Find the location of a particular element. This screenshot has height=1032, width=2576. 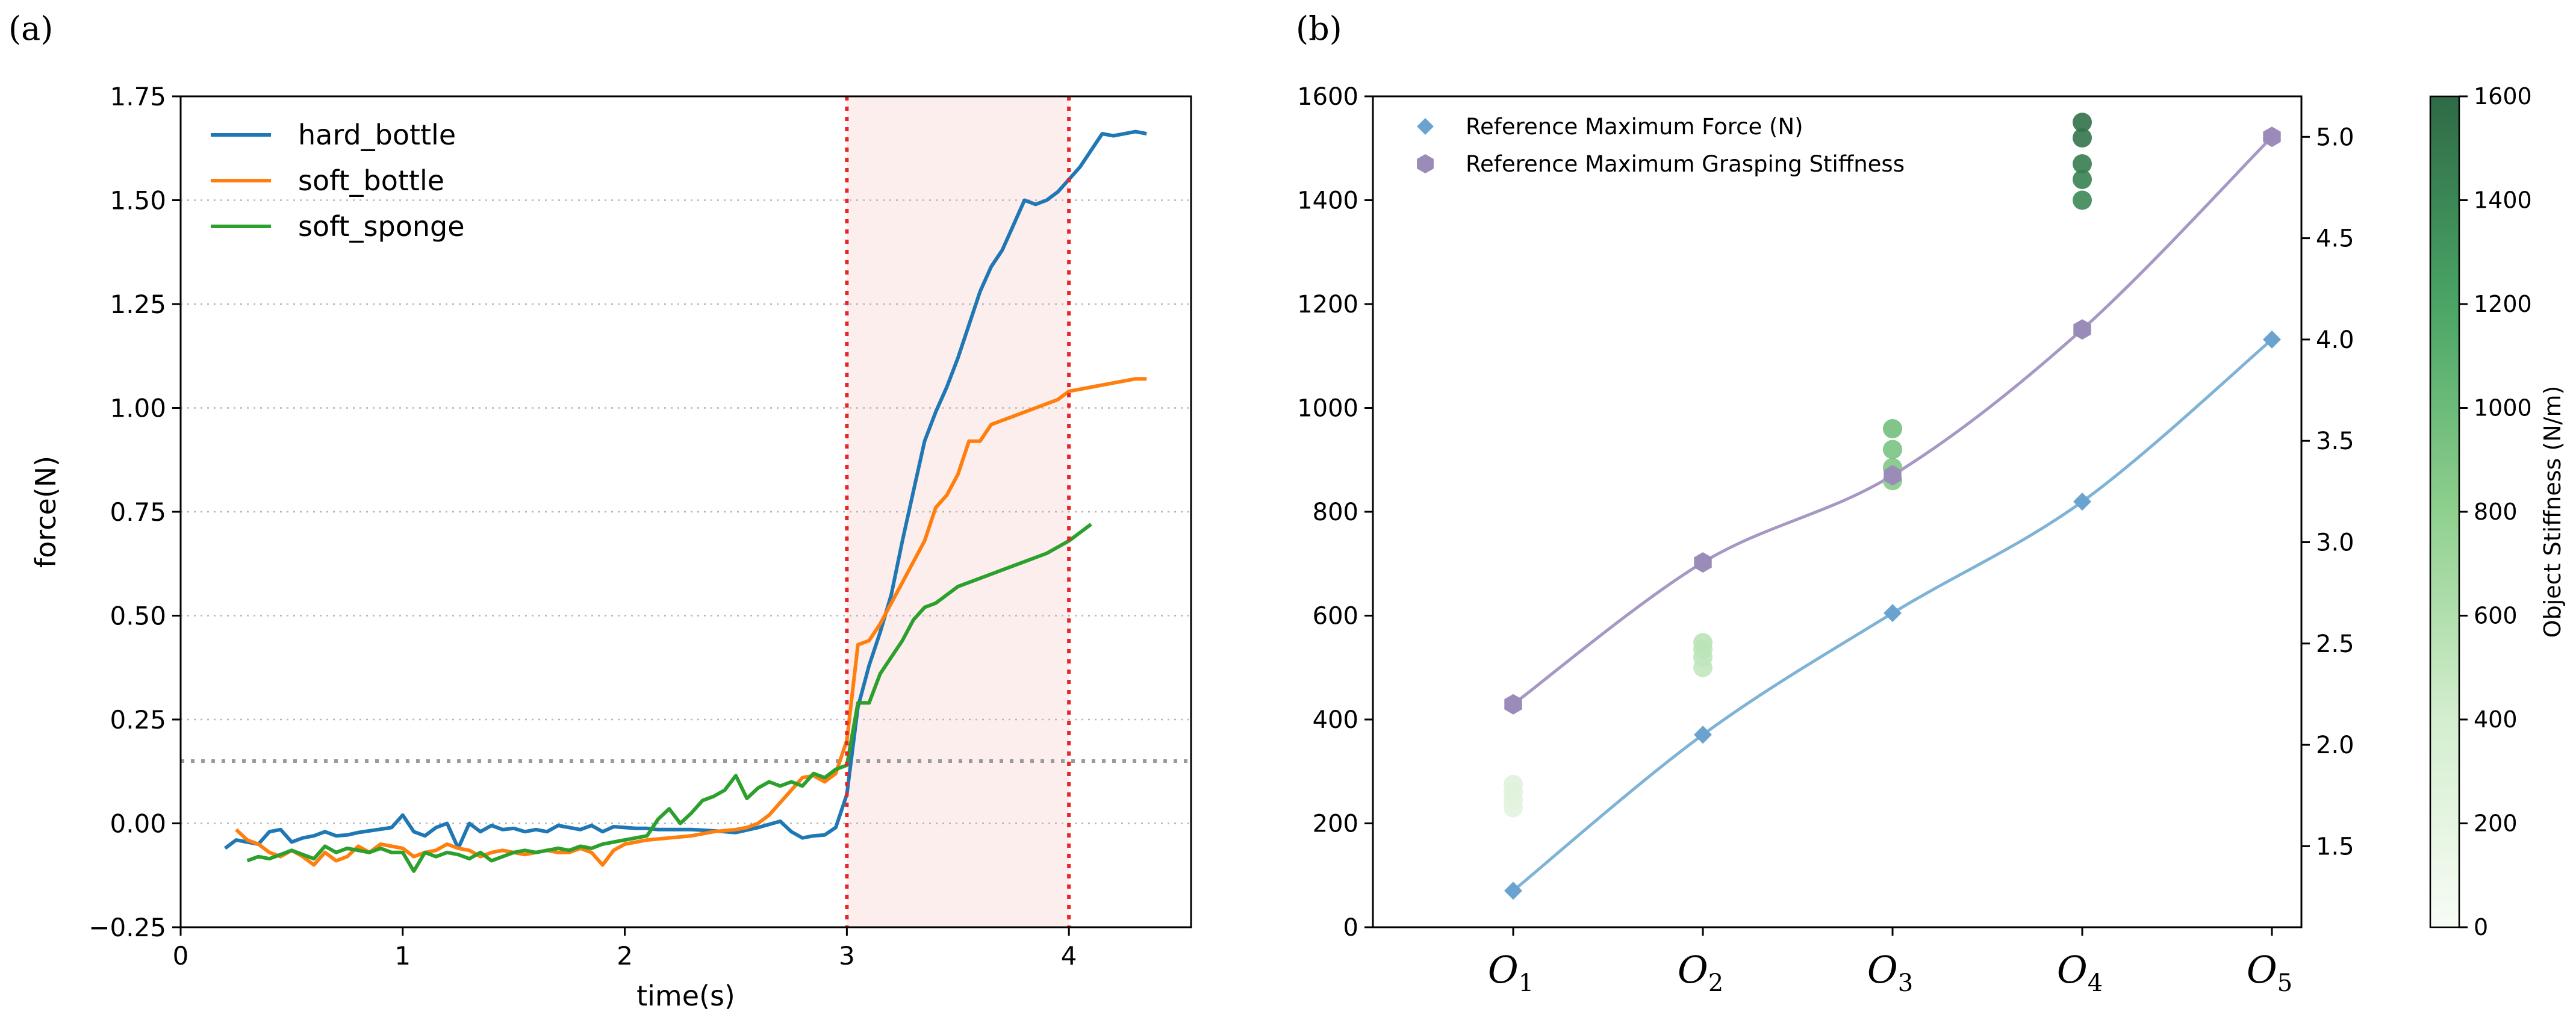

left-tick-label: 1200 is located at coordinates (1327, 305).